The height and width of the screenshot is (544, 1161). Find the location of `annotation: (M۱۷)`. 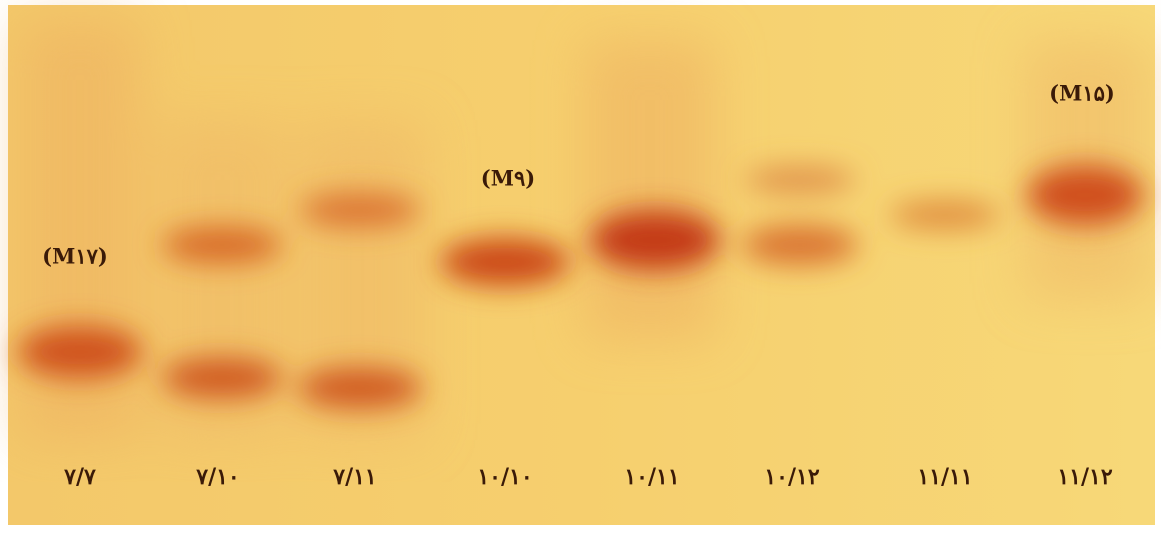

annotation: (M۱۷) is located at coordinates (75, 256).